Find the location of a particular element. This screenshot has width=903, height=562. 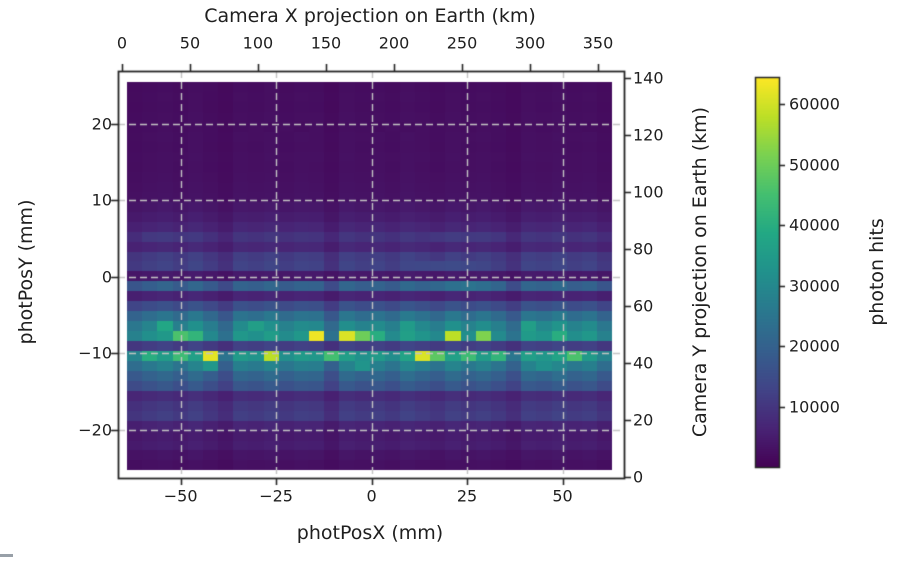

top-axis-tick-label: 150 is located at coordinates (326, 43).